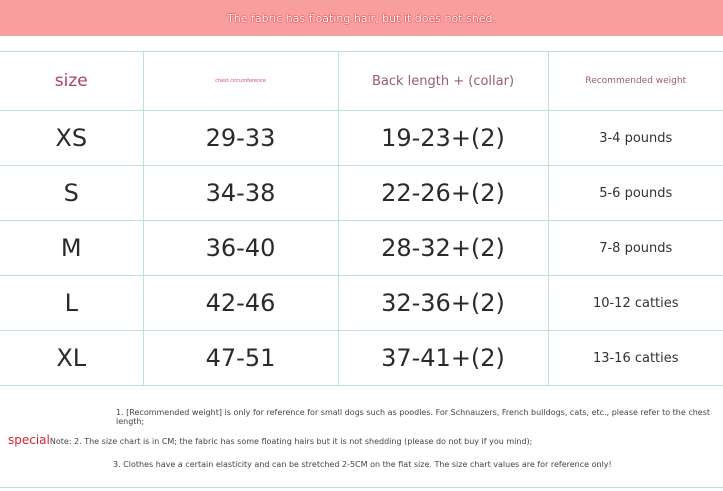  I want to click on table-row: XL 47-51 37-41+(2) 13-16 catties, so click(361, 358).